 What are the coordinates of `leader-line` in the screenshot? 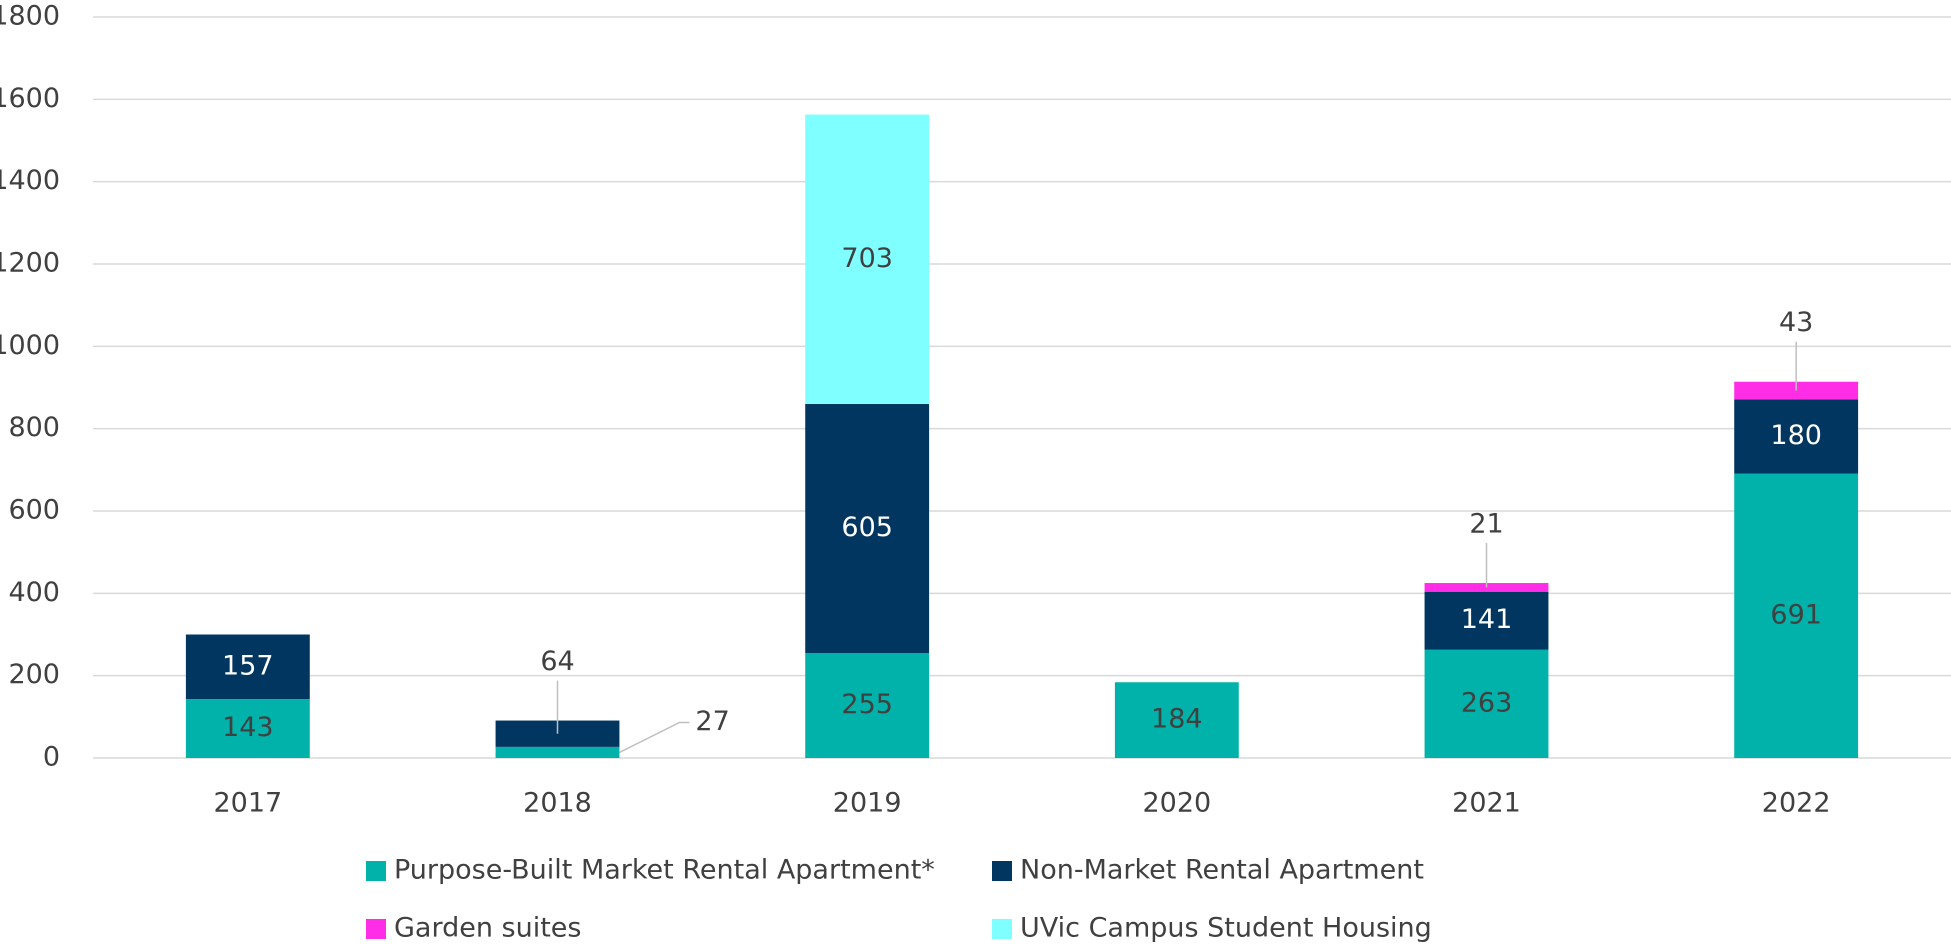 It's located at (654, 737).